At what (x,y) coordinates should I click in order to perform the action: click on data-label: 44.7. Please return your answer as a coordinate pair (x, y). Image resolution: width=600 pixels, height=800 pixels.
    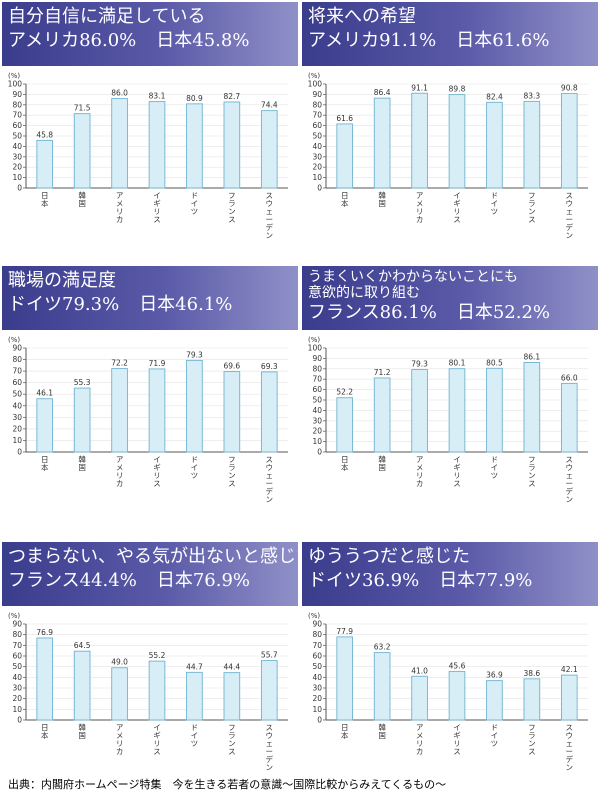
    Looking at the image, I should click on (194, 666).